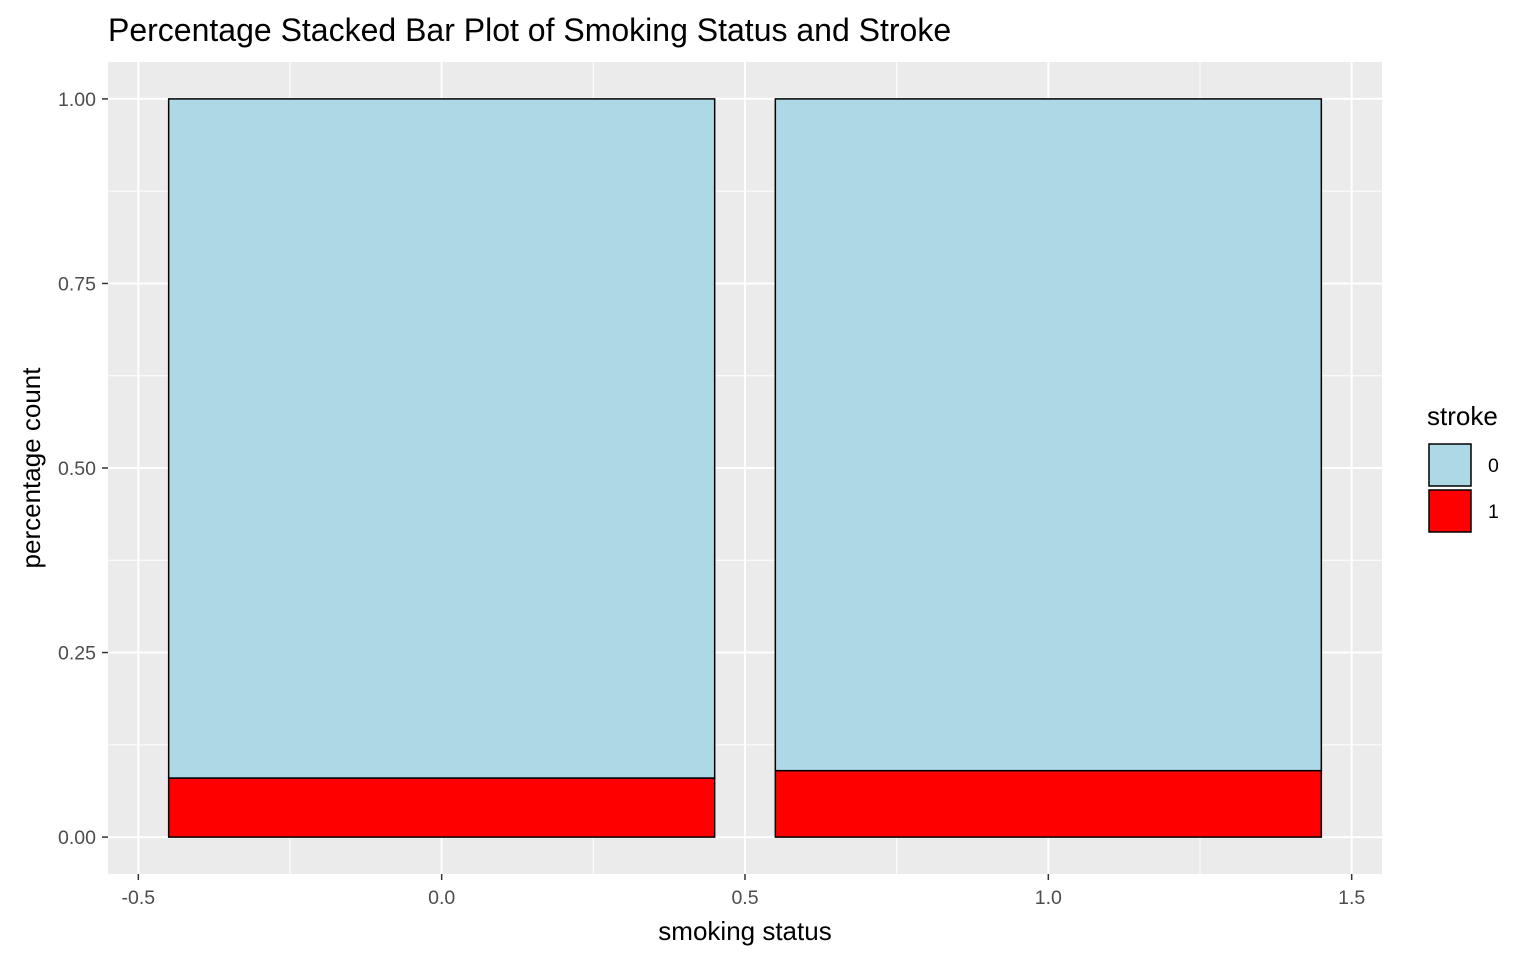 The width and height of the screenshot is (1536, 960). I want to click on x-axis-title: smoking status, so click(744, 931).